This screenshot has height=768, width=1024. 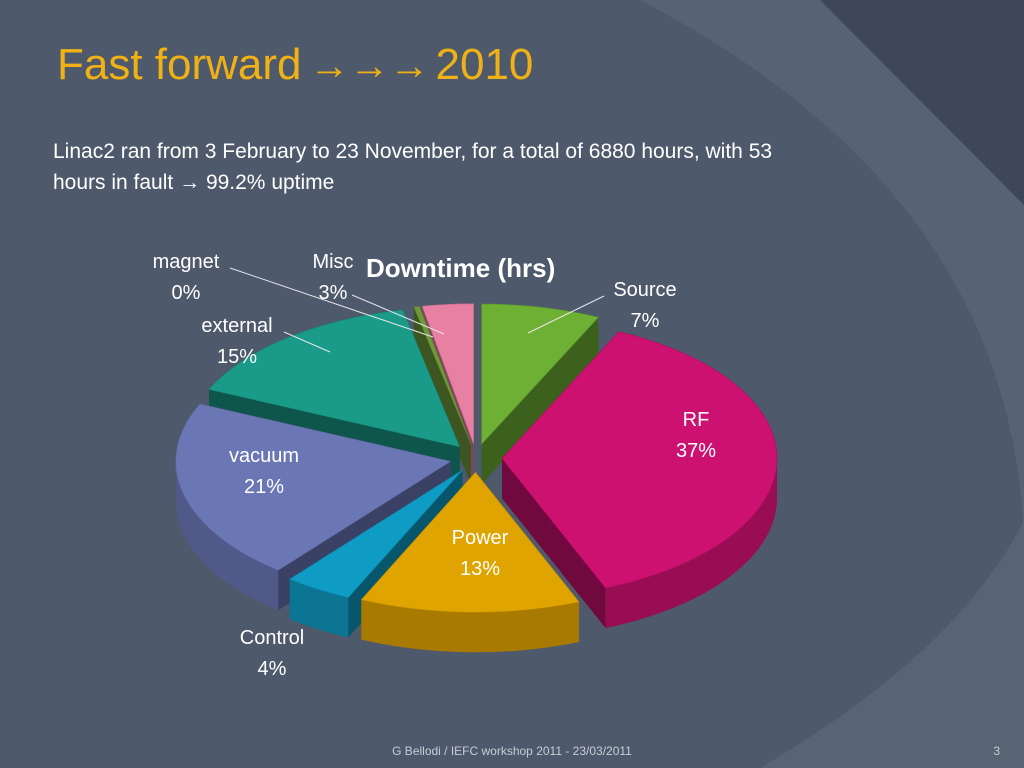 What do you see at coordinates (236, 326) in the screenshot?
I see `slice-name-label: external` at bounding box center [236, 326].